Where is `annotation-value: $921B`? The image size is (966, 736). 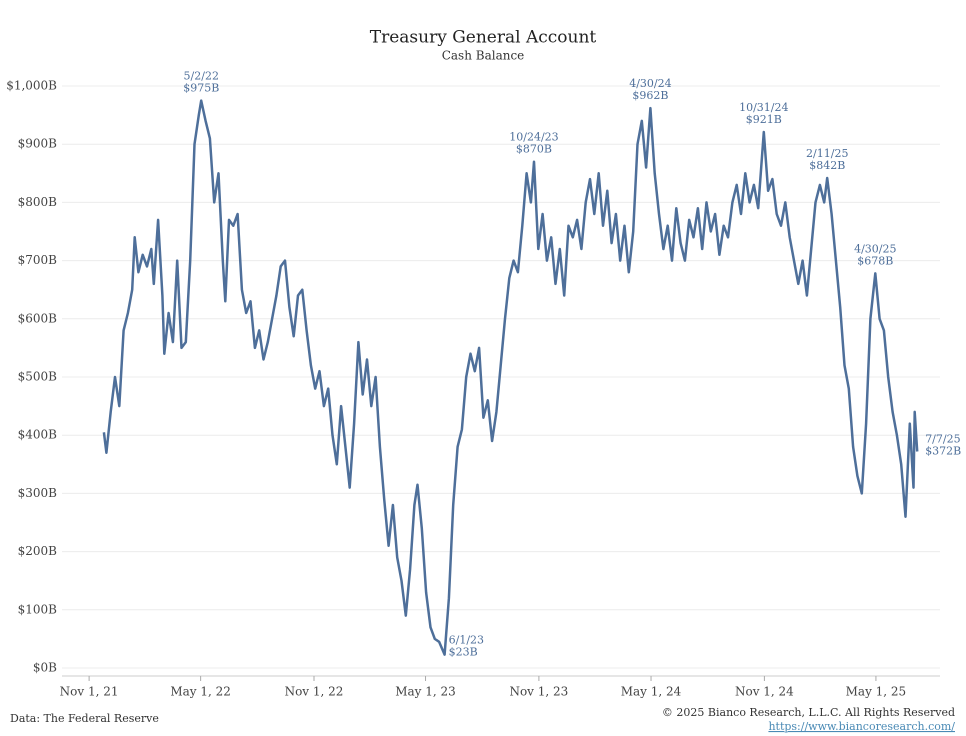 annotation-value: $921B is located at coordinates (764, 119).